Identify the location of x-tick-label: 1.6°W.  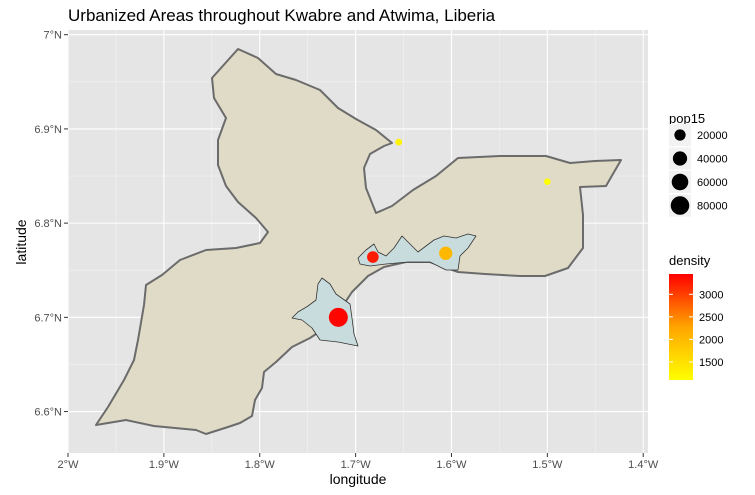
(451, 465).